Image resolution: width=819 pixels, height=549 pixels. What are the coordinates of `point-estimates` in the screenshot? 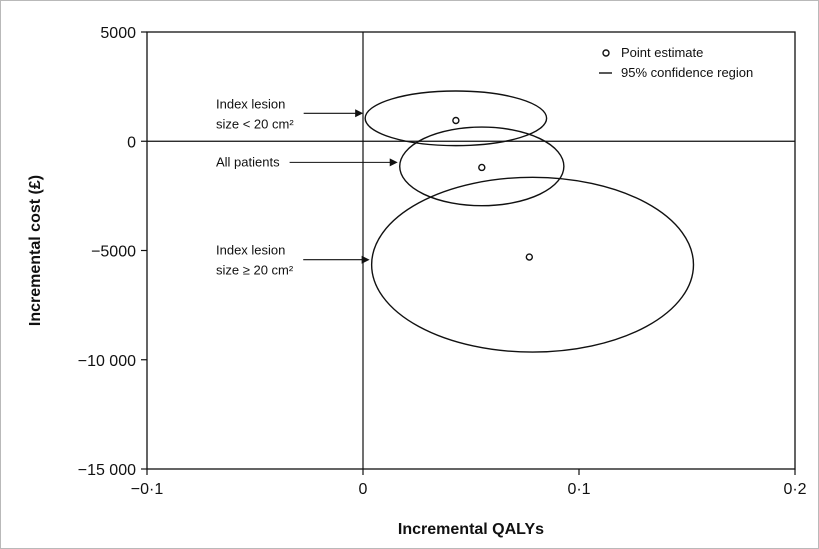 It's located at (493, 188).